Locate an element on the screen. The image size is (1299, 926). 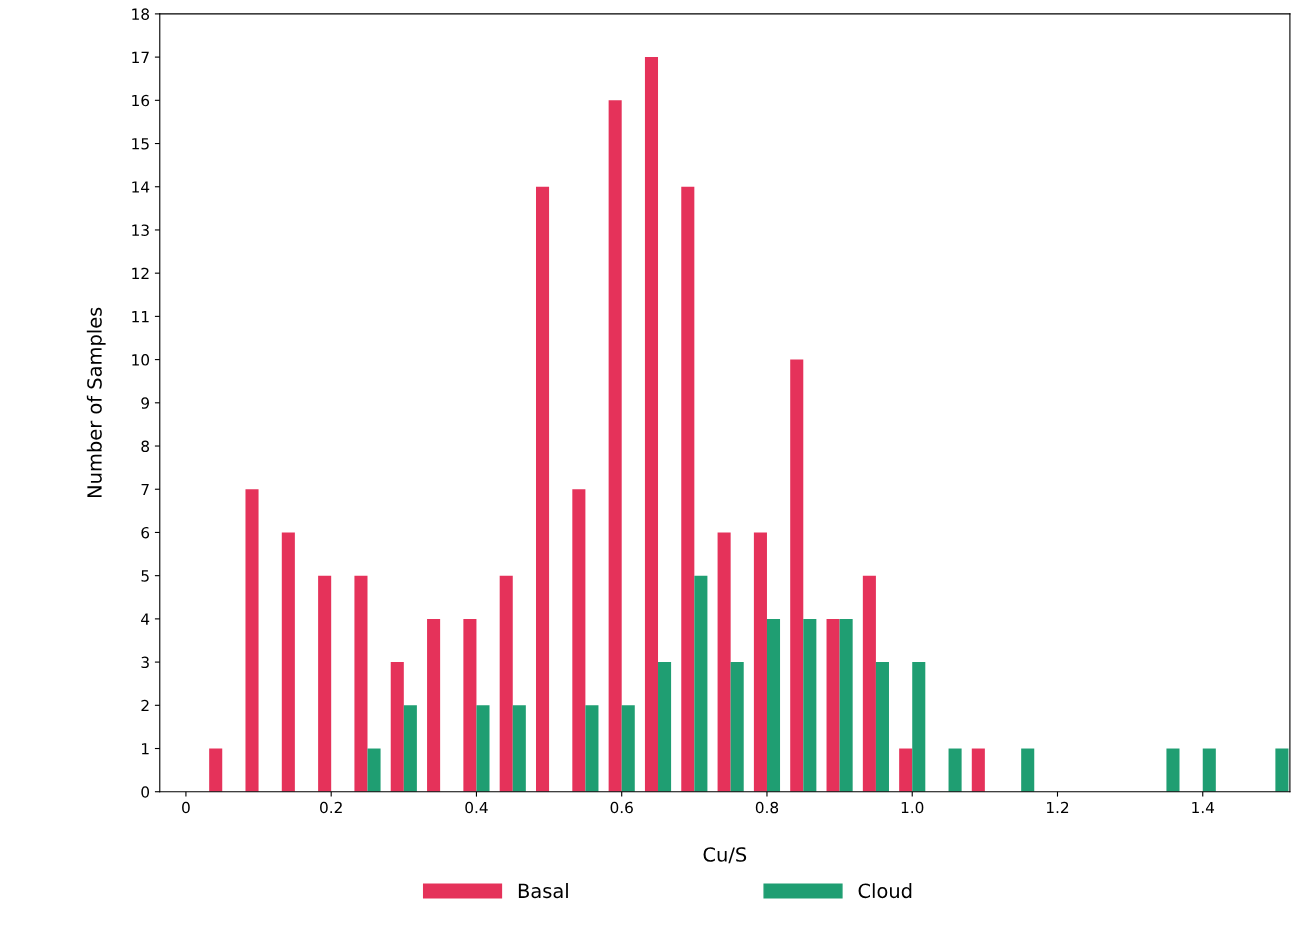
x-axis-title: Cu/S is located at coordinates (725, 855).